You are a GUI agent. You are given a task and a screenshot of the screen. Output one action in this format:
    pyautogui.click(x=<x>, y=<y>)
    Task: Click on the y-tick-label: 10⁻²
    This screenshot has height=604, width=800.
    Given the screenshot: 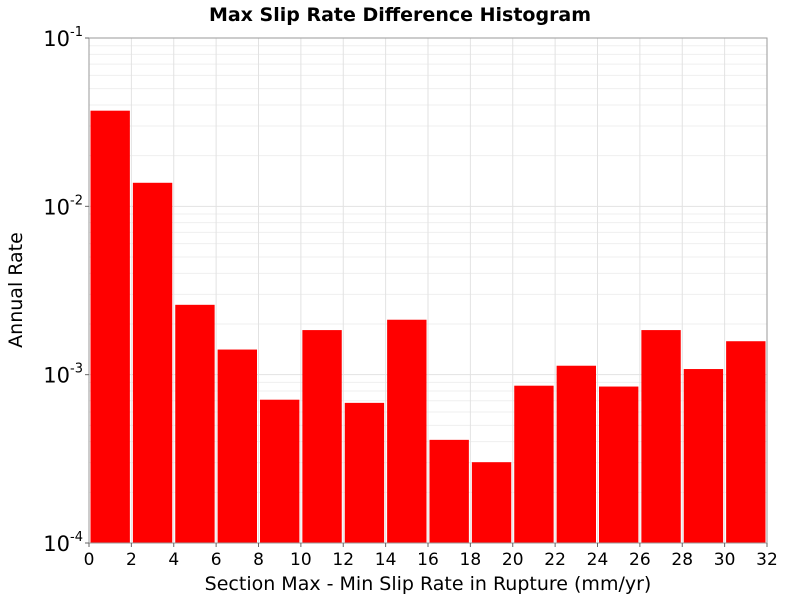 What is the action you would take?
    pyautogui.click(x=63, y=206)
    